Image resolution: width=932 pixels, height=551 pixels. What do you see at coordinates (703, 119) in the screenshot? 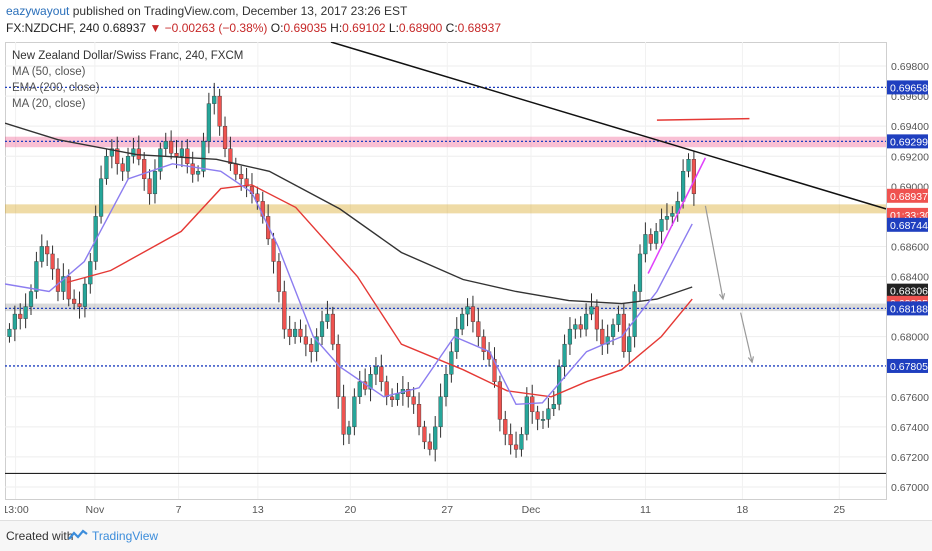
I see `target-line` at bounding box center [703, 119].